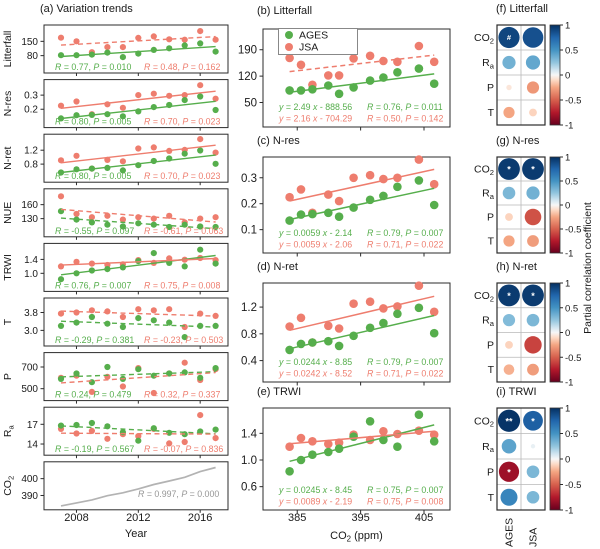 This screenshot has height=549, width=600. What do you see at coordinates (212, 340) in the screenshot?
I see `tspan: 0.503` at bounding box center [212, 340].